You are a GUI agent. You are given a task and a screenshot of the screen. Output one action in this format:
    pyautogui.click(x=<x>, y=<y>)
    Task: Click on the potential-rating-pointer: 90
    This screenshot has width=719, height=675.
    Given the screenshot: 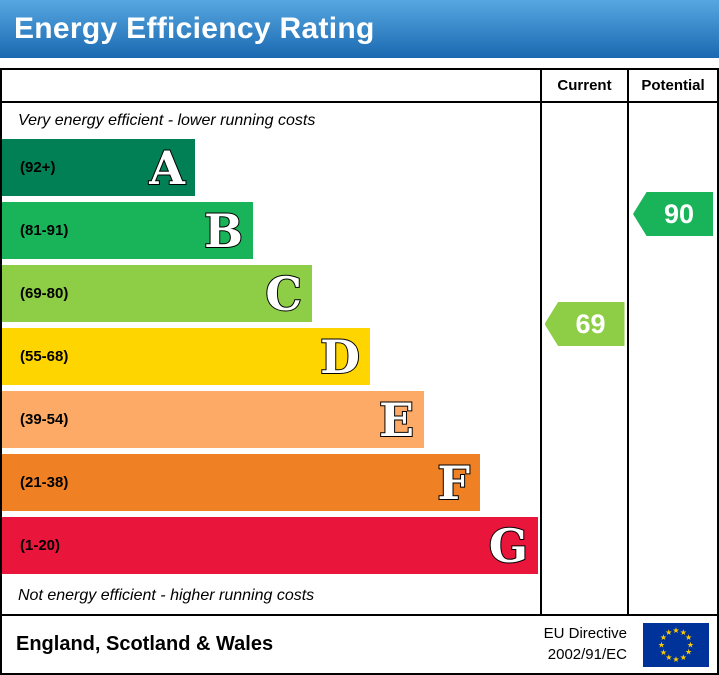 What is the action you would take?
    pyautogui.click(x=673, y=214)
    